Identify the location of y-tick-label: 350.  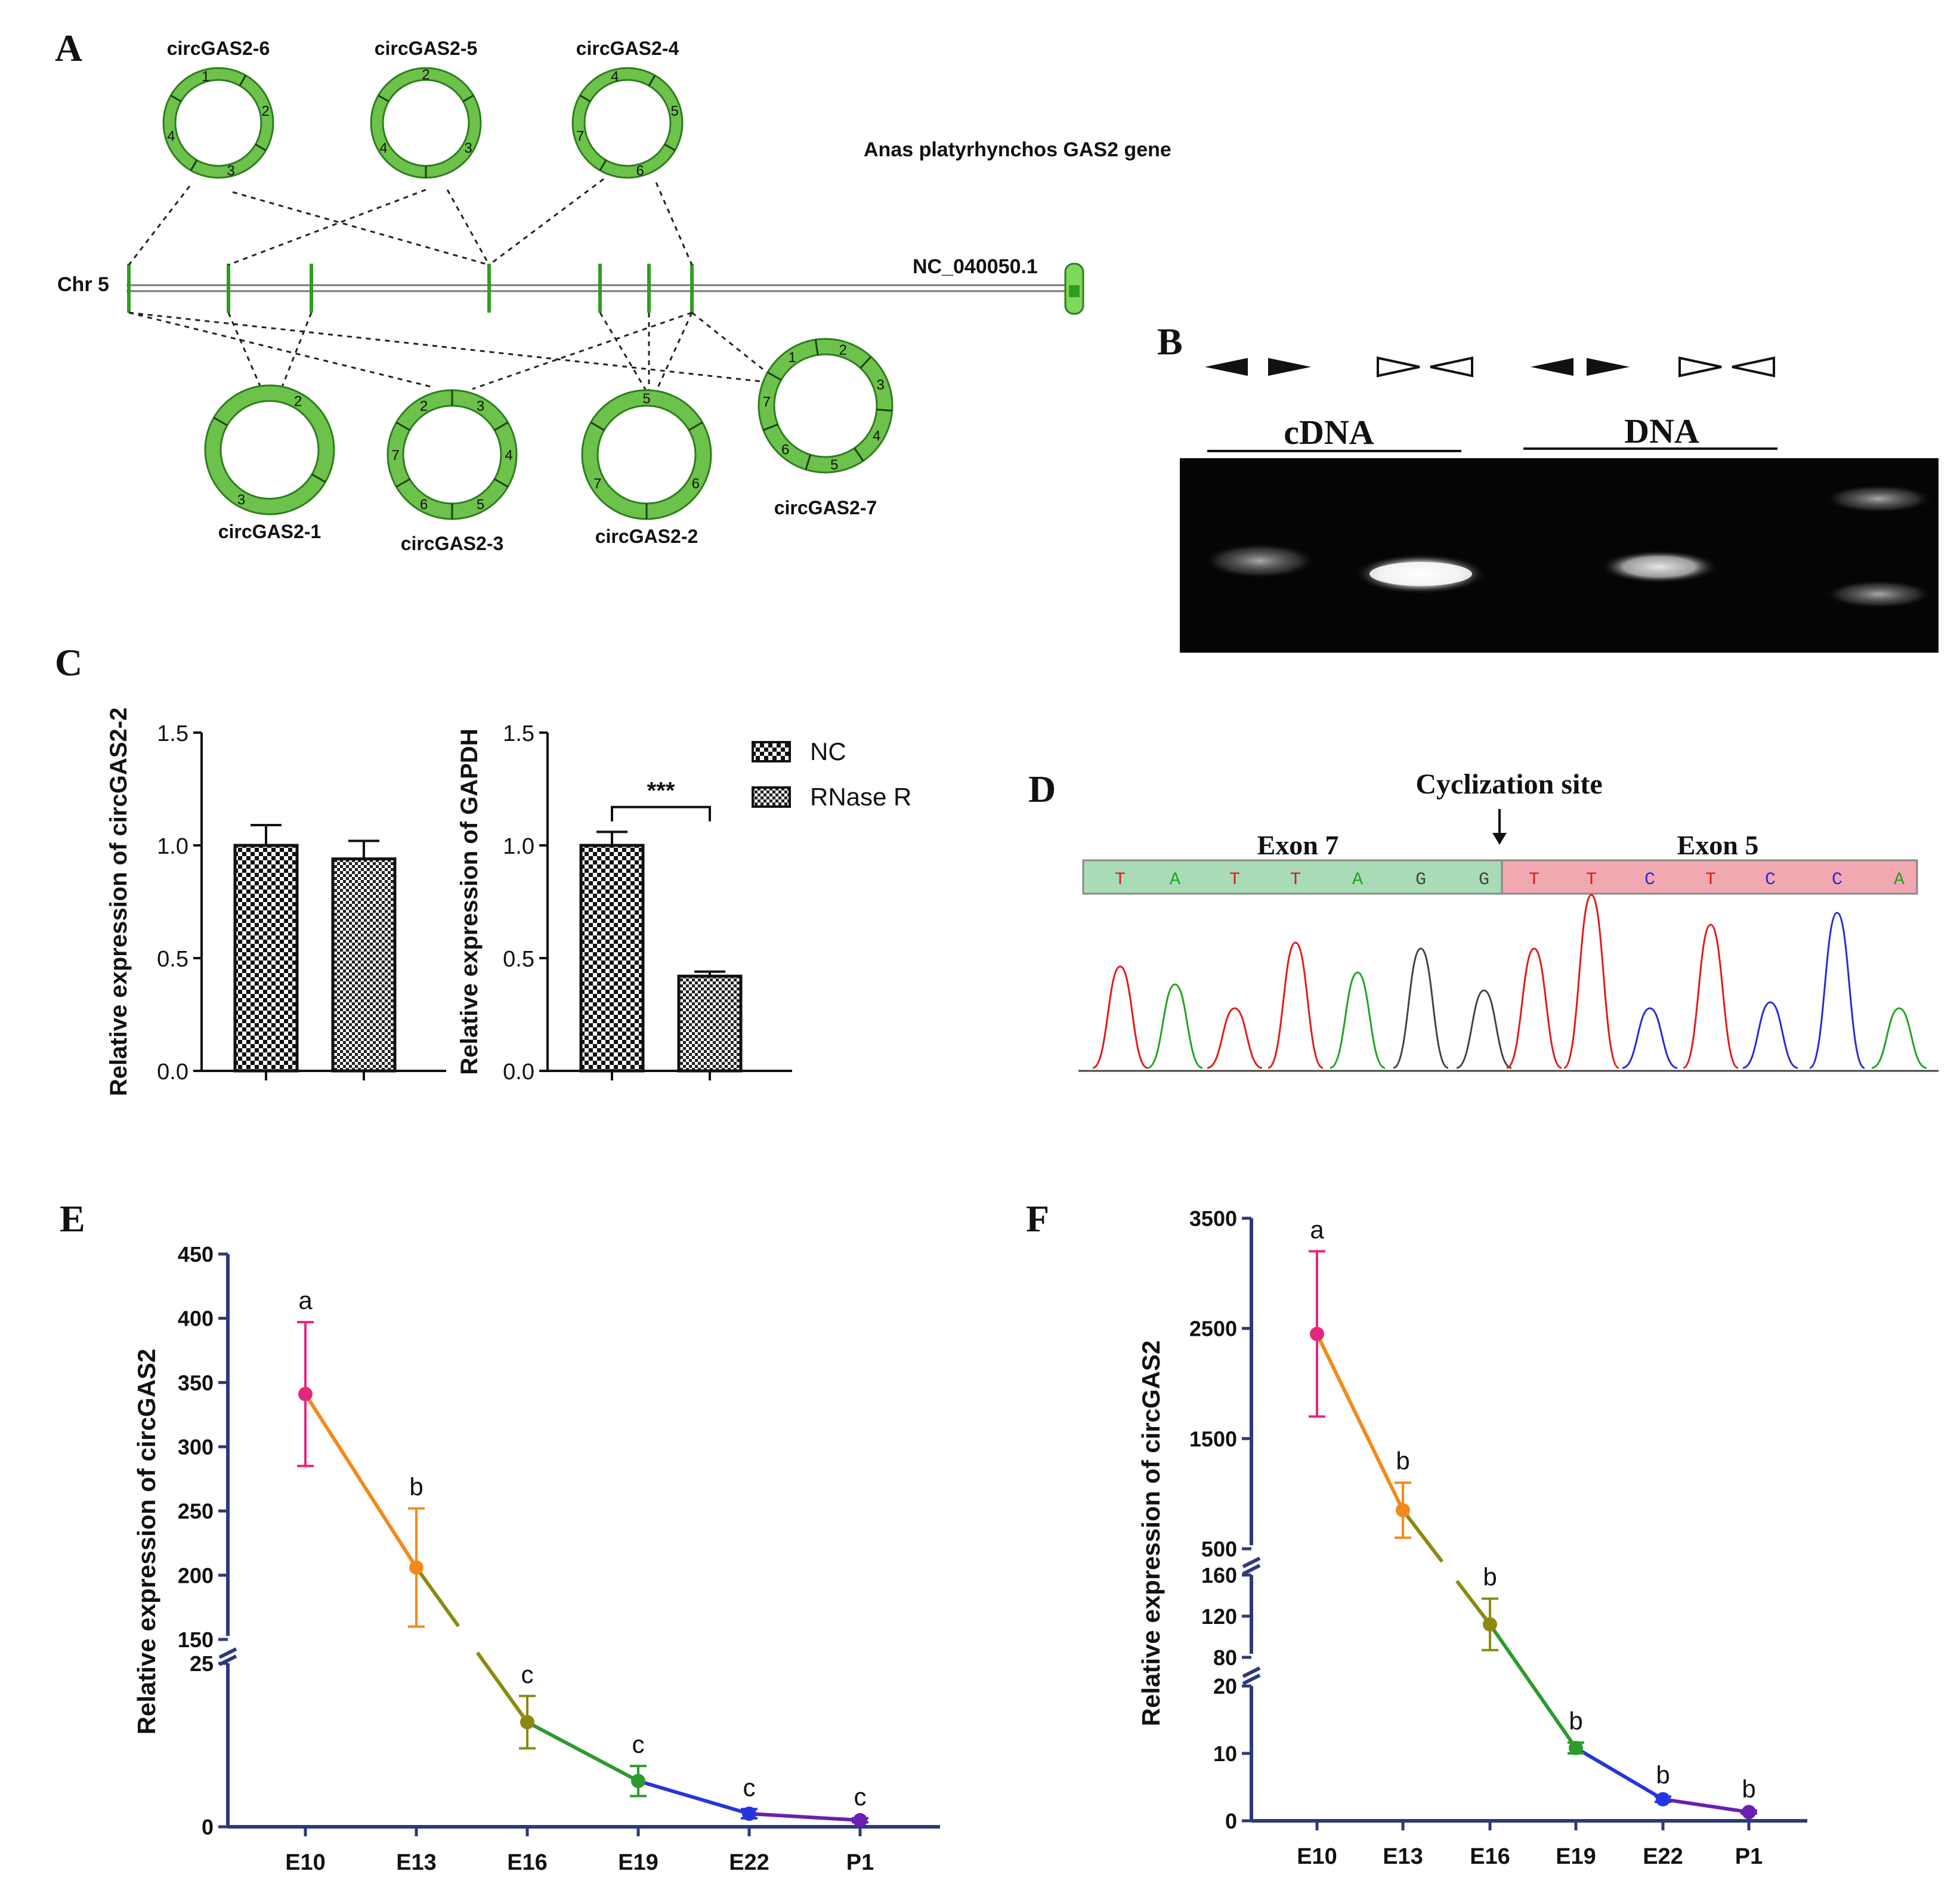
(196, 1382).